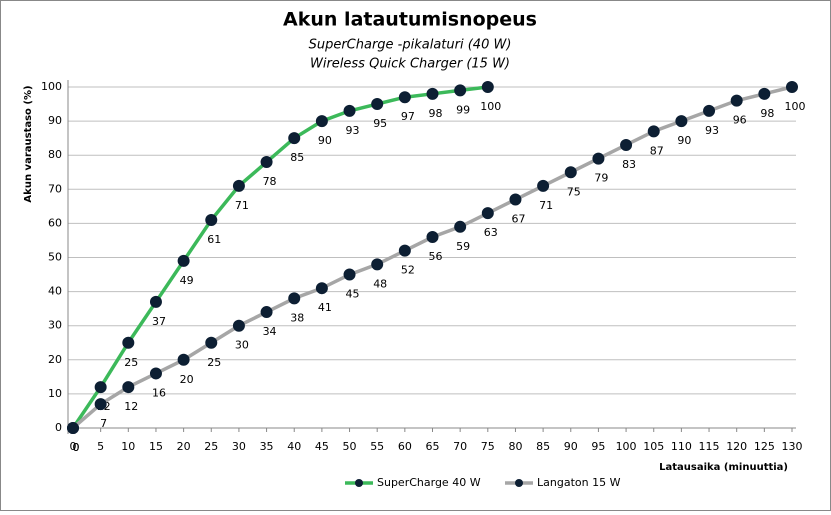  Describe the element at coordinates (380, 283) in the screenshot. I see `data-label: 48` at that location.